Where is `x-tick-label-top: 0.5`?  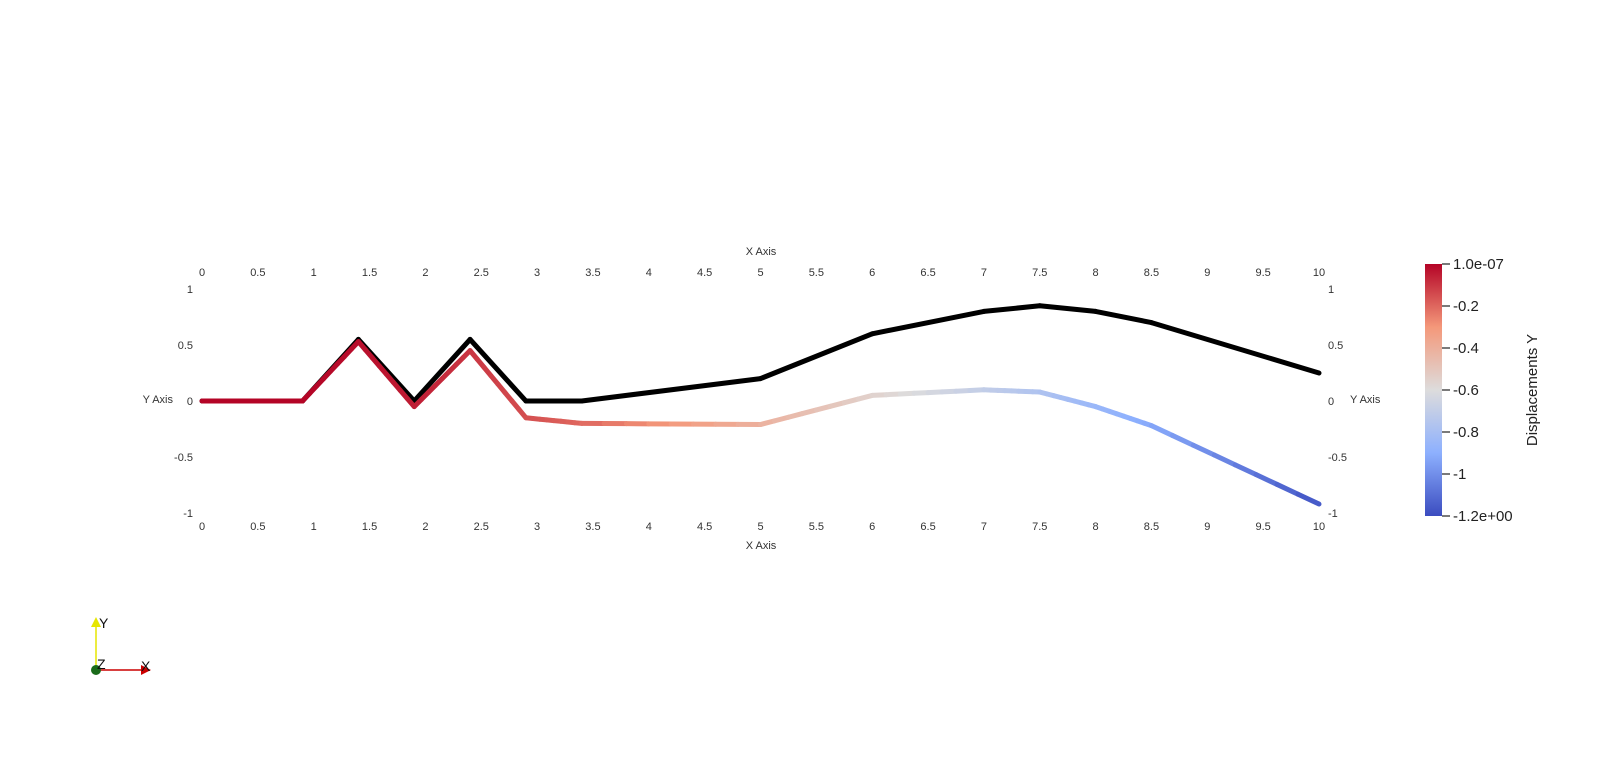
x-tick-label-top: 0.5 is located at coordinates (257, 273).